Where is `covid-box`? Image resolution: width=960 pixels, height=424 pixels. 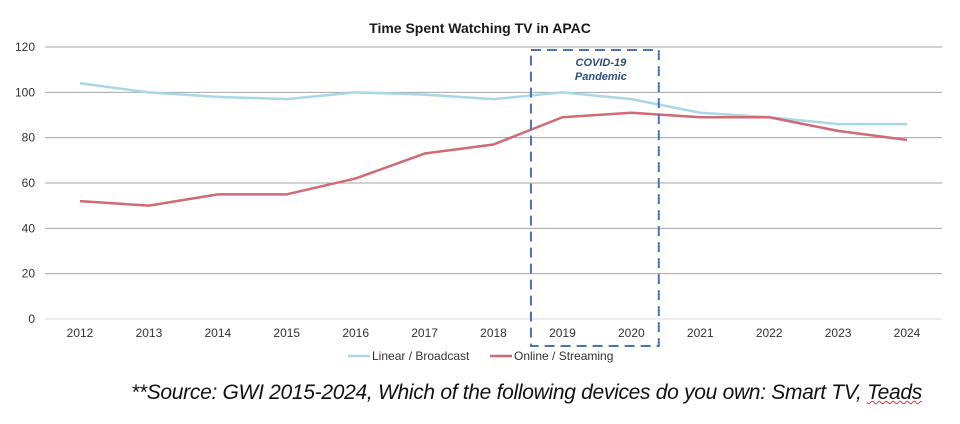
covid-box is located at coordinates (594, 198).